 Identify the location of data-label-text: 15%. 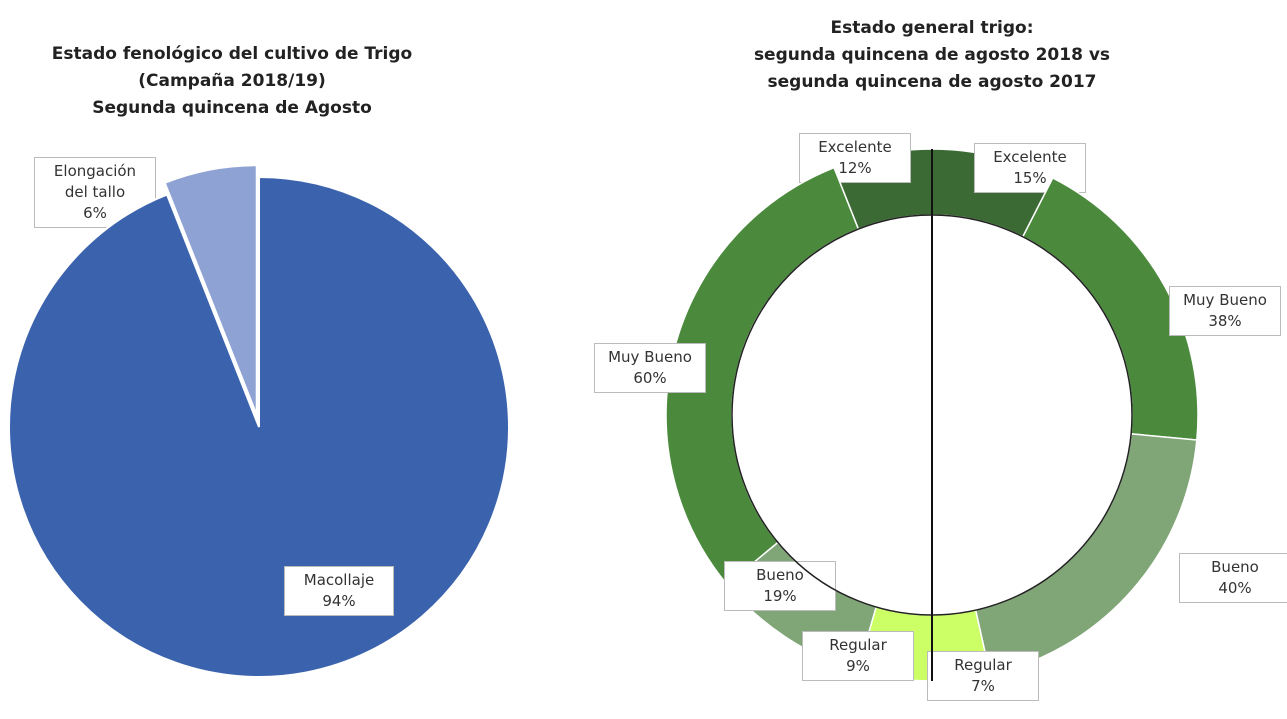
(1030, 178).